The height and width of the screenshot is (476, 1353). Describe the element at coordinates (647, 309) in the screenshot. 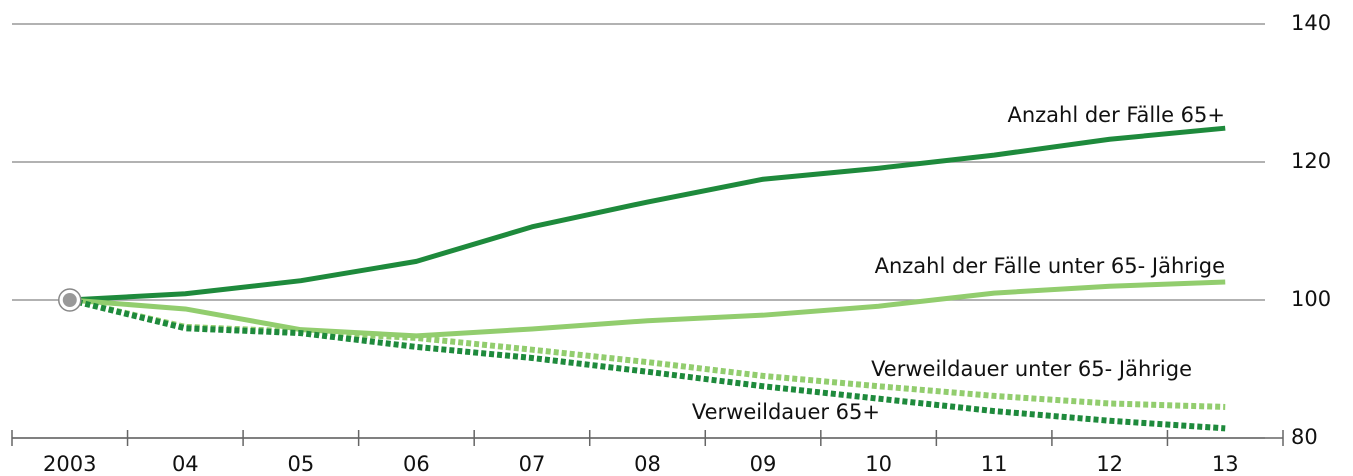

I see `series-line` at that location.